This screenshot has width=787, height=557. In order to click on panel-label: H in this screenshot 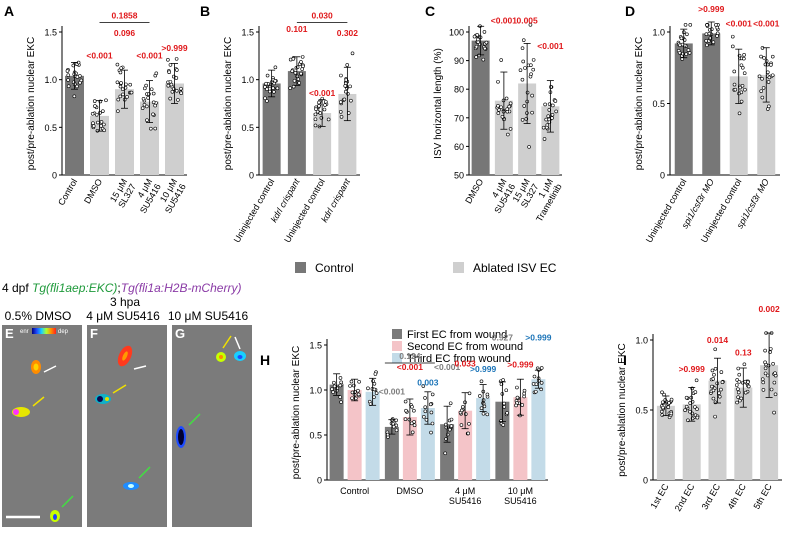, I will do `click(265, 360)`.